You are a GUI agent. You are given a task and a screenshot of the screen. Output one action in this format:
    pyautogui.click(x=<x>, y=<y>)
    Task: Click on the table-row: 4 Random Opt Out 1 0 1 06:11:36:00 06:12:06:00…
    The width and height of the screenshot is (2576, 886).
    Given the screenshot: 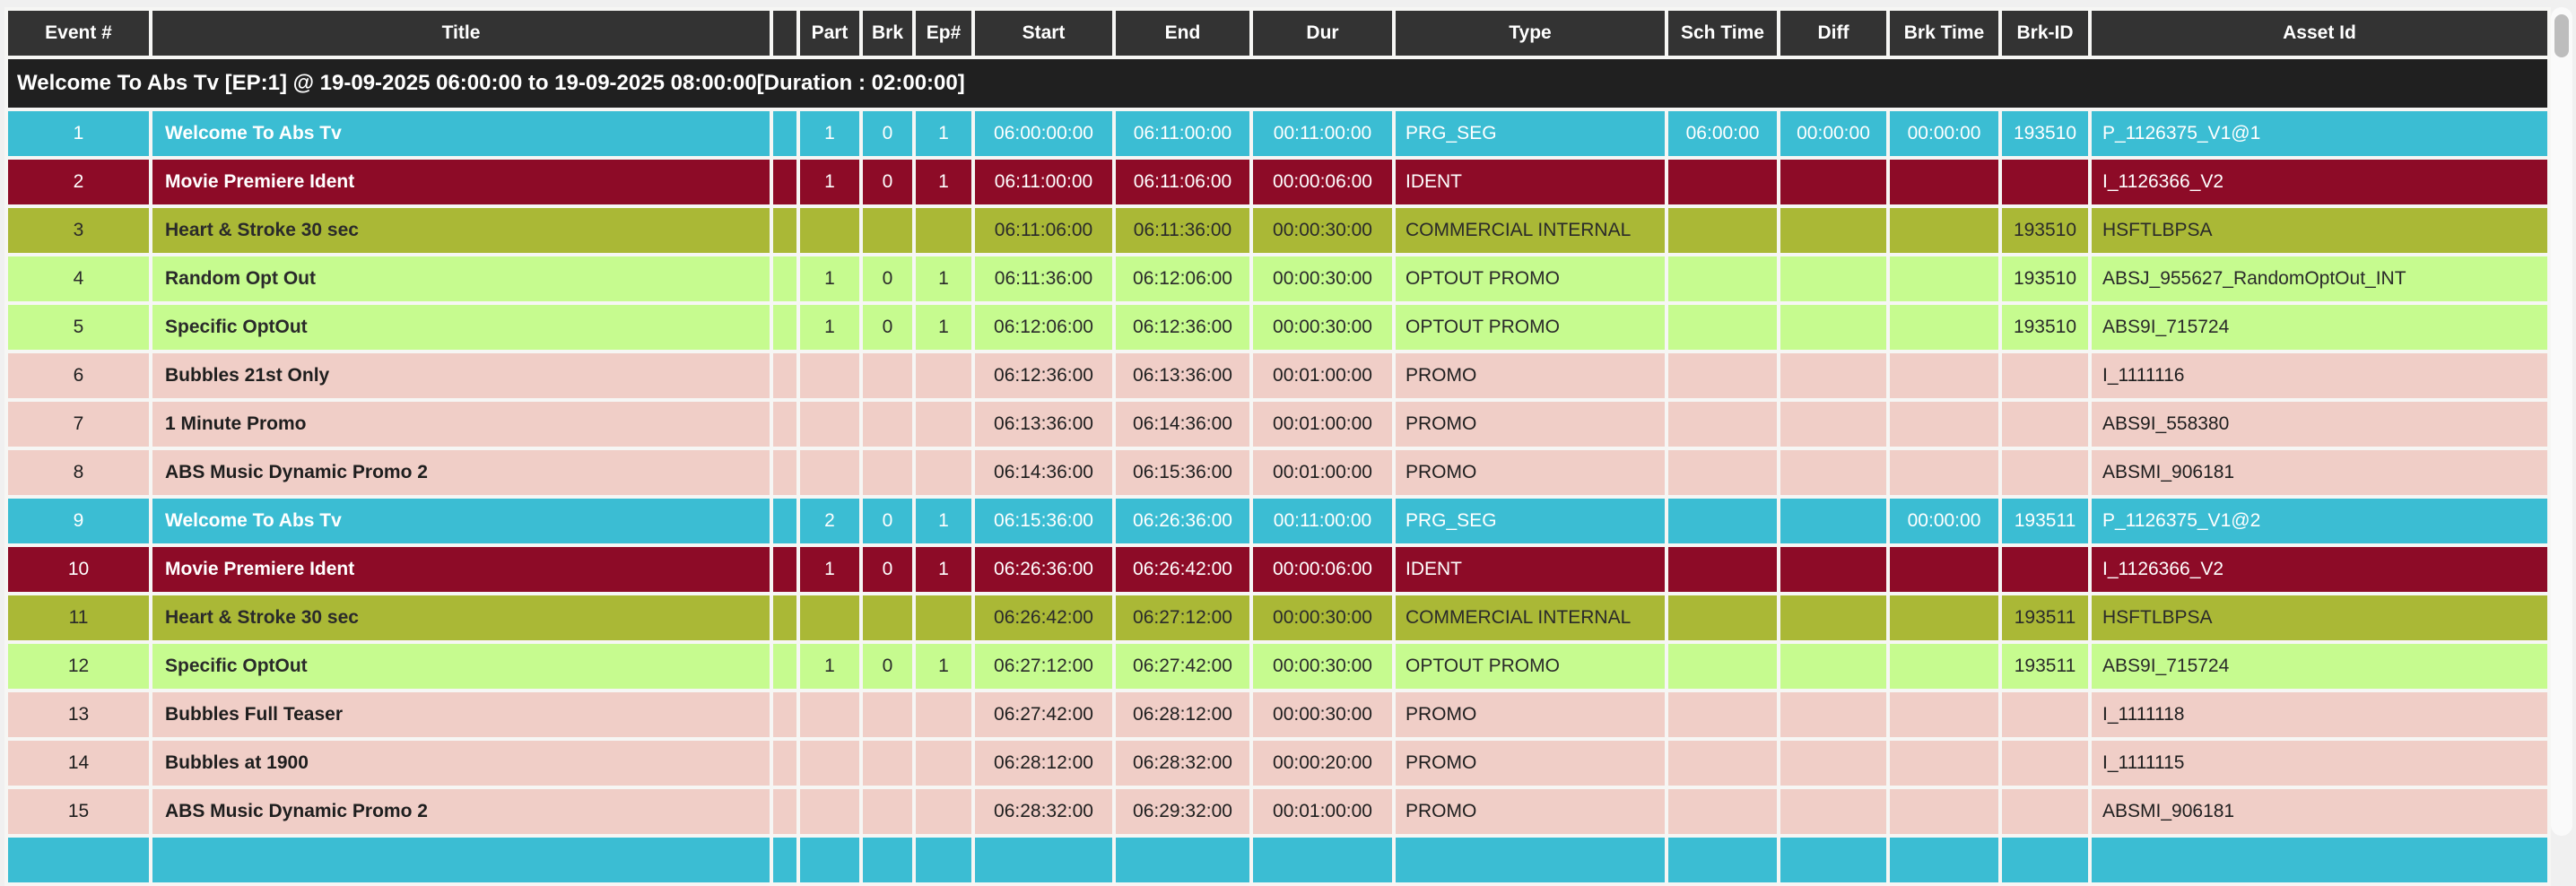 What is the action you would take?
    pyautogui.click(x=1277, y=278)
    